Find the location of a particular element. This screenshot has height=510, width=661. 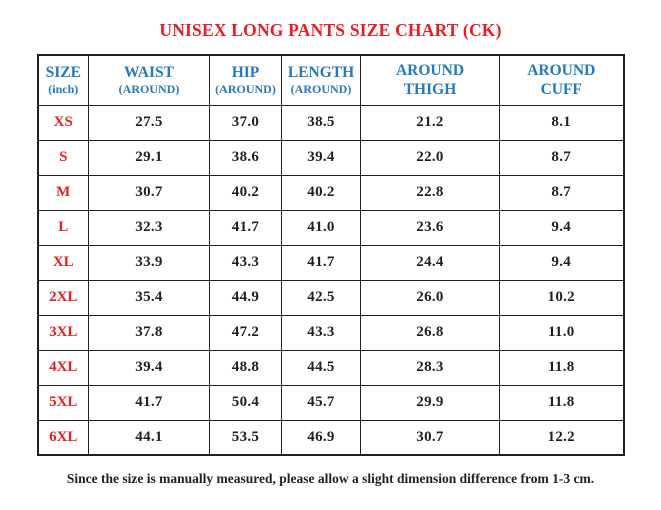

value-cell: 29.1 is located at coordinates (149, 157).